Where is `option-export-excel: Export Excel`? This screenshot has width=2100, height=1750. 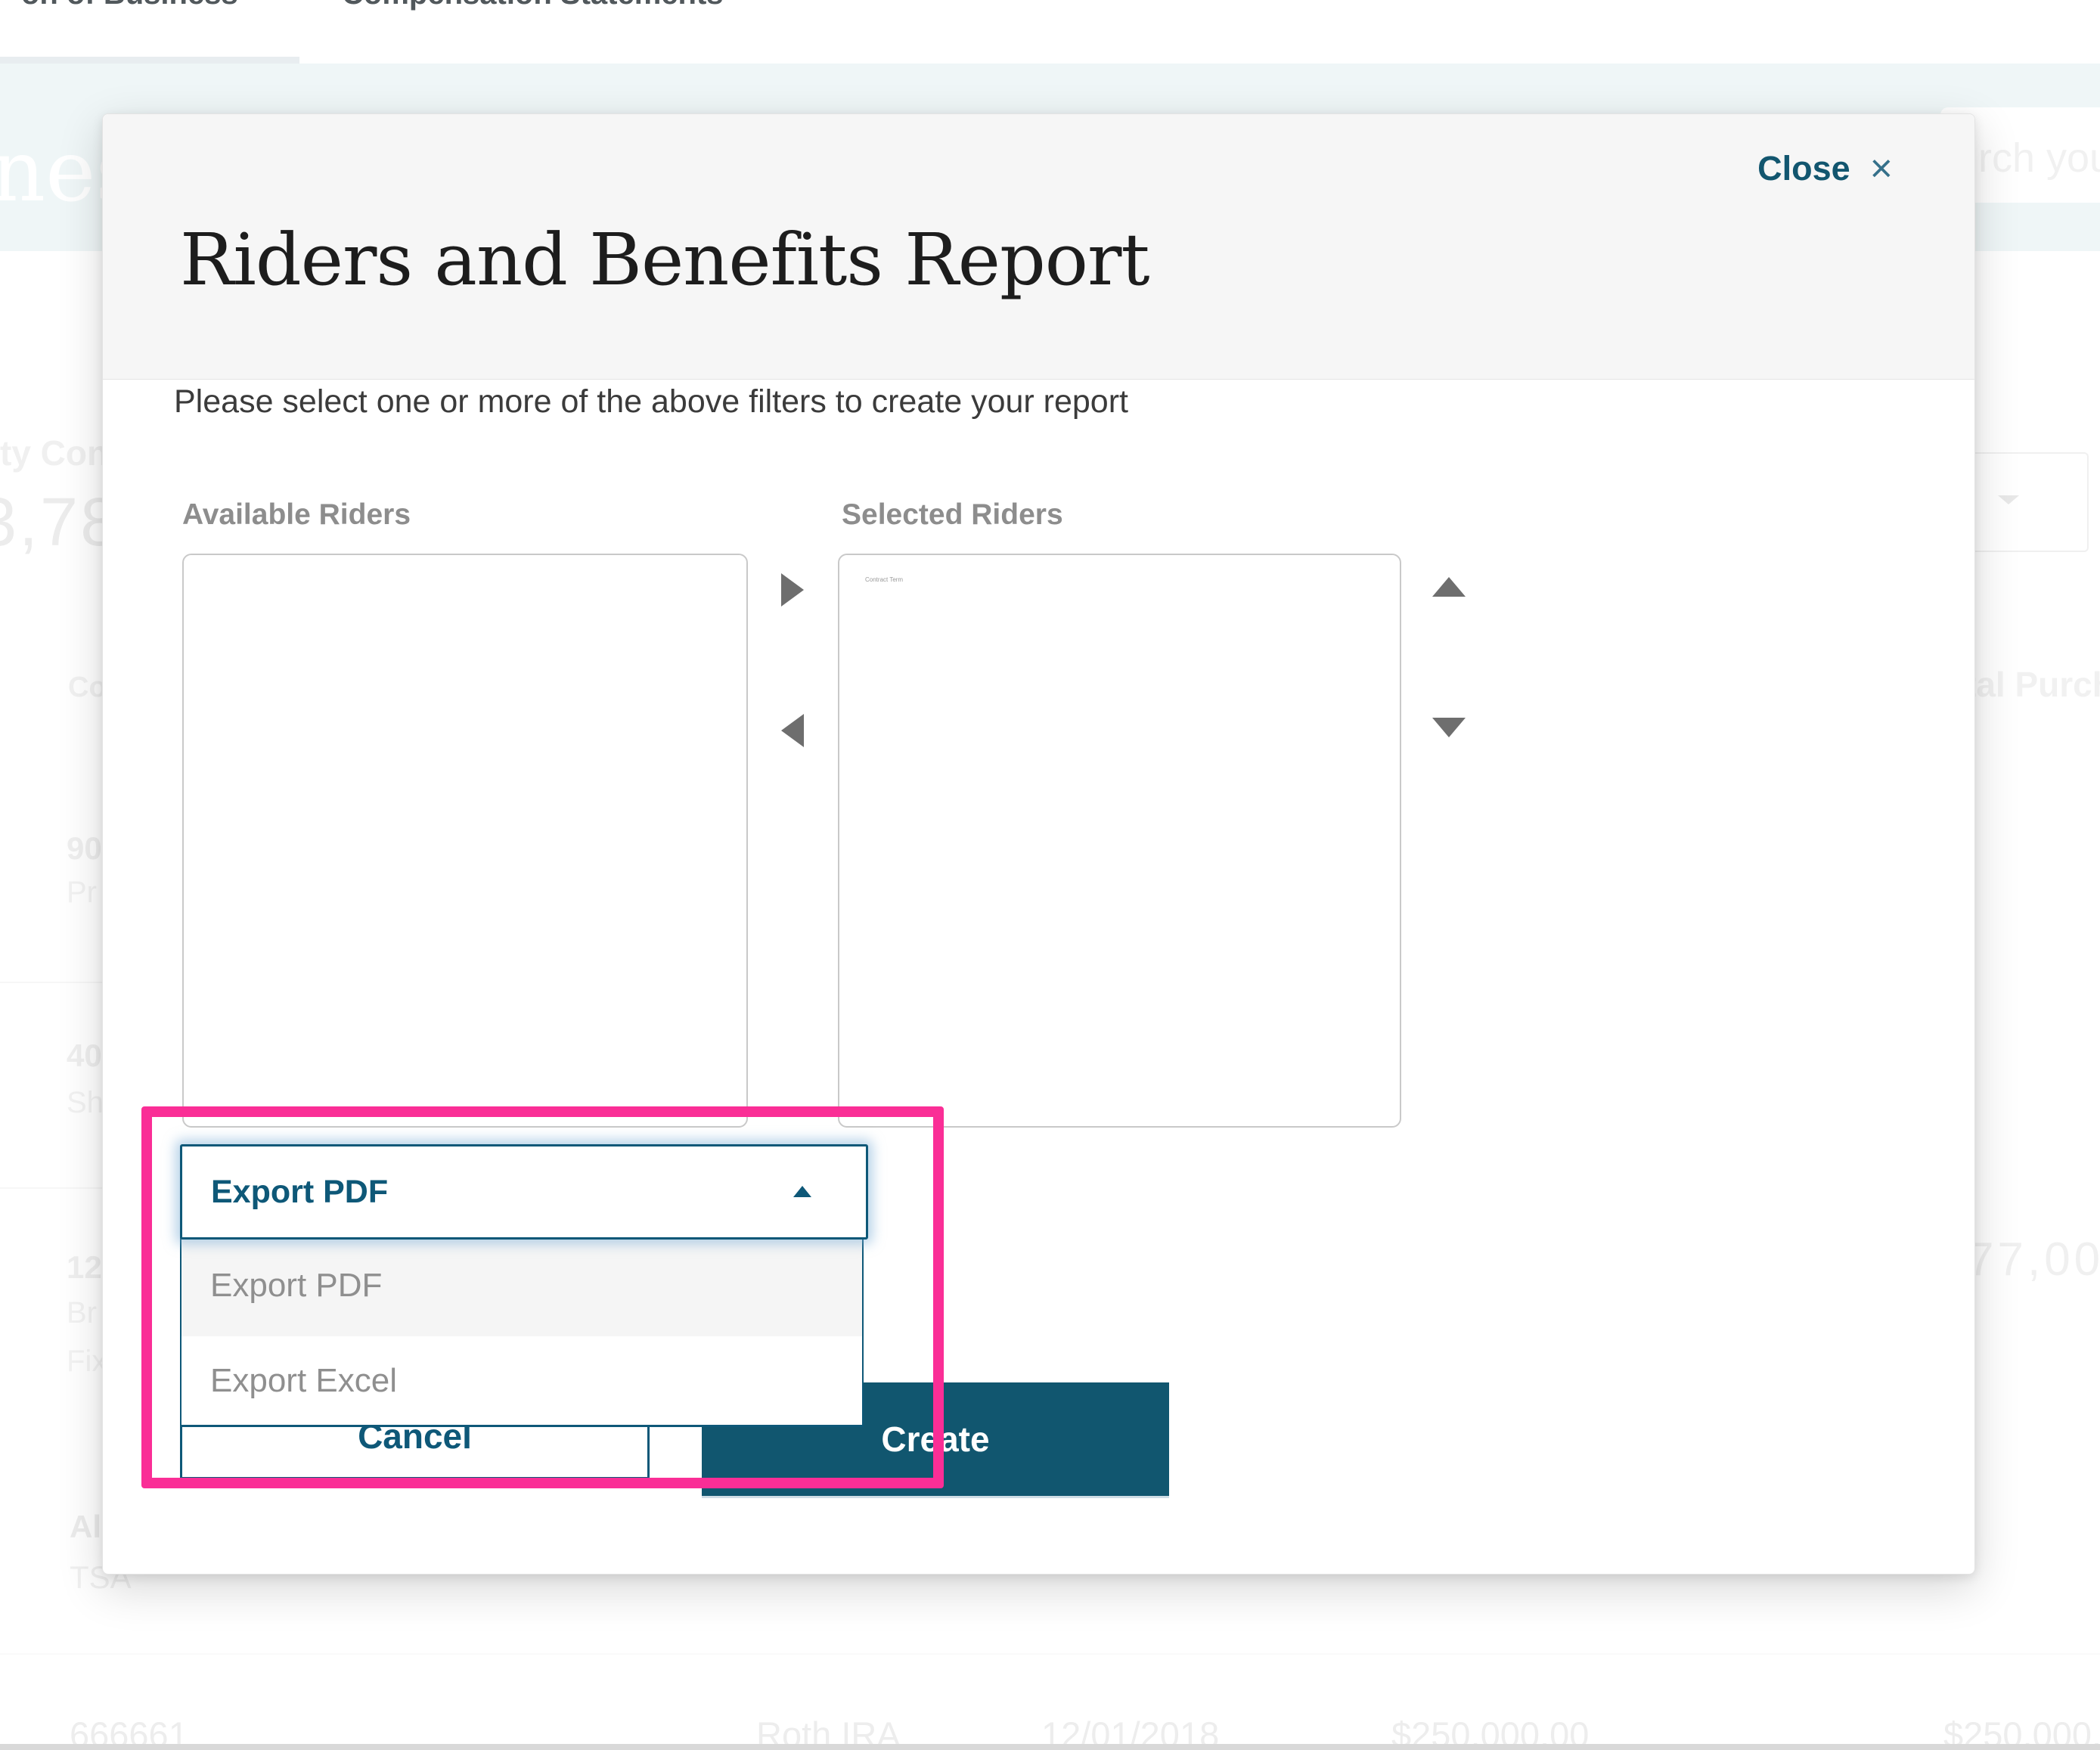
option-export-excel: Export Excel is located at coordinates (521, 1380).